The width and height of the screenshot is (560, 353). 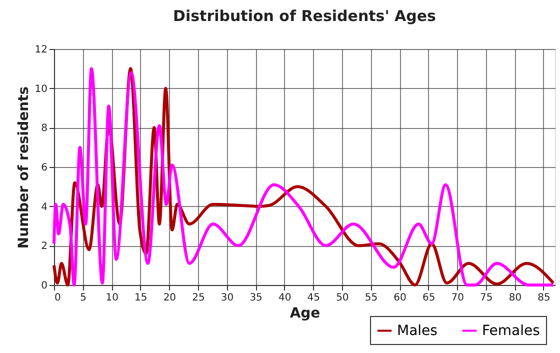 I want to click on legend-label: Males, so click(x=417, y=330).